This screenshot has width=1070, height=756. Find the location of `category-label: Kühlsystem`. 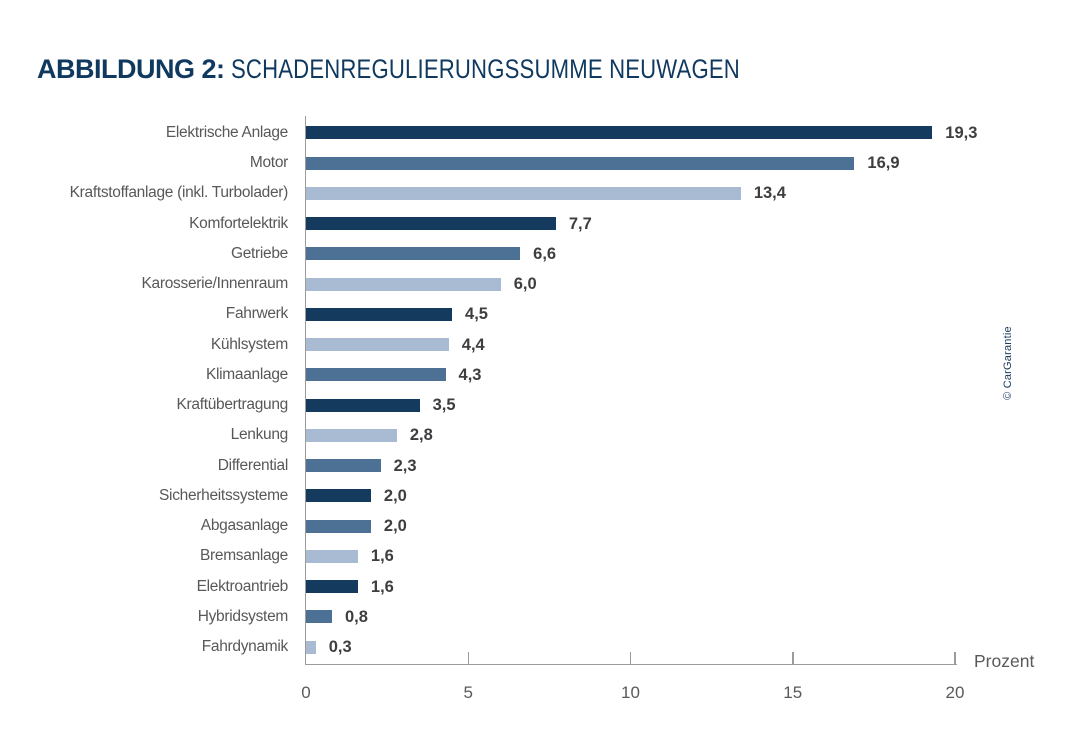

category-label: Kühlsystem is located at coordinates (249, 344).